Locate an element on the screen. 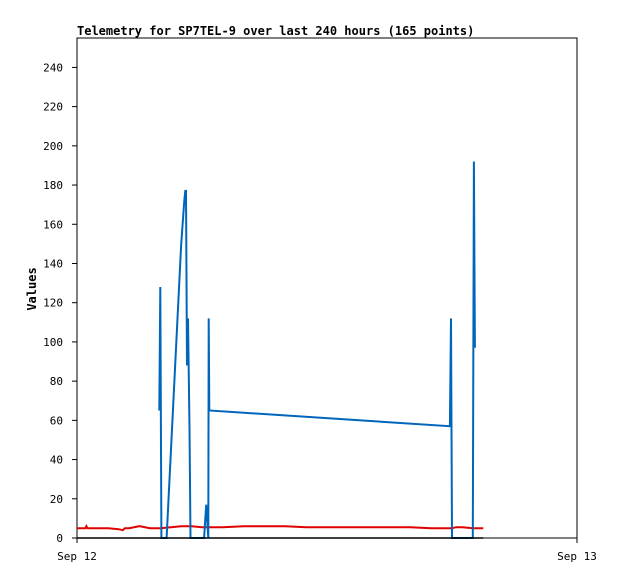  y-tick-label: 200 is located at coordinates (53, 146).